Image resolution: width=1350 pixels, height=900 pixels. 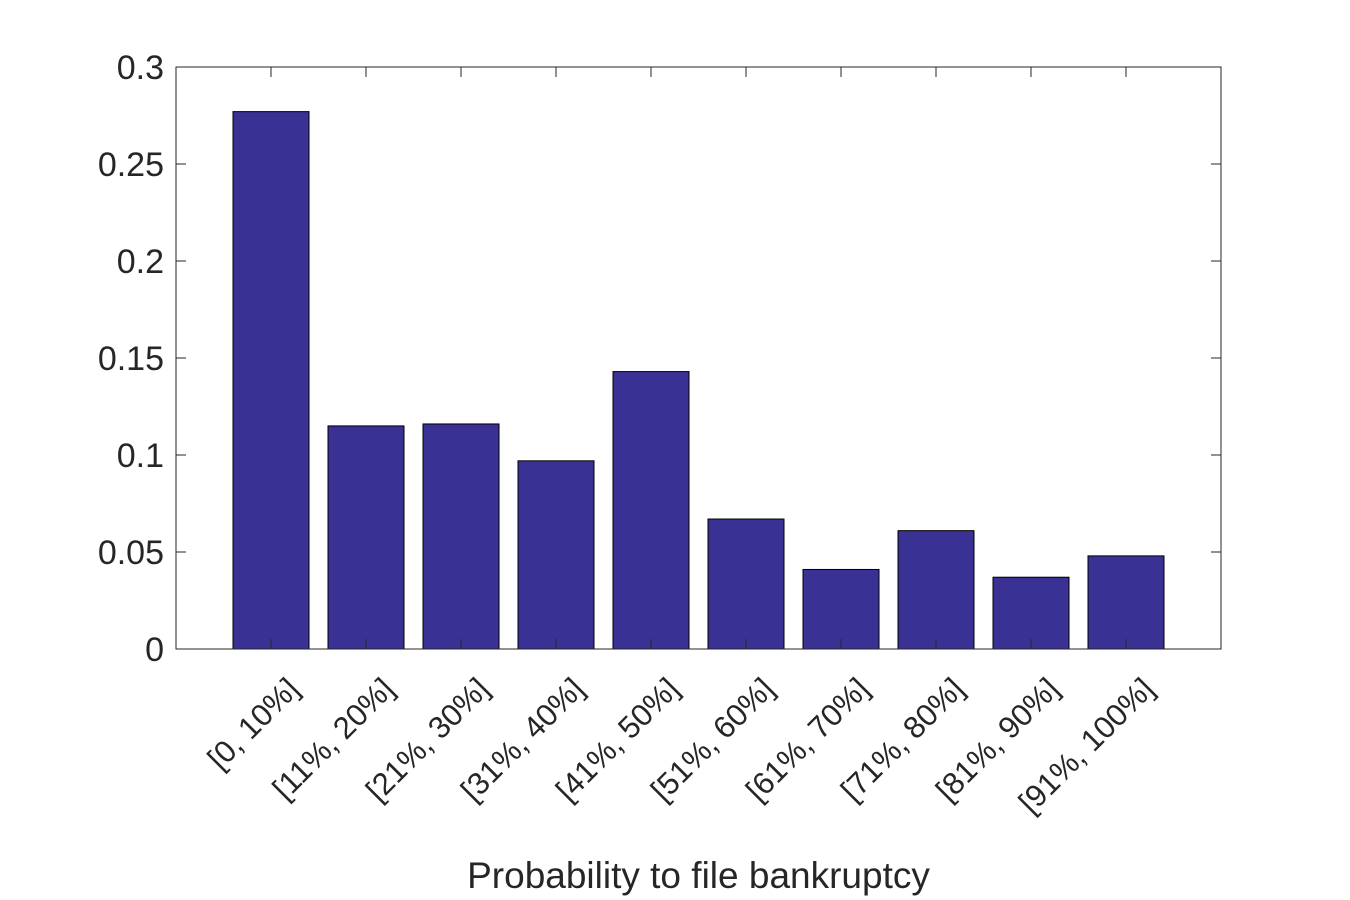 What do you see at coordinates (698, 875) in the screenshot?
I see `x-axis-title: Probability to file bankruptcy` at bounding box center [698, 875].